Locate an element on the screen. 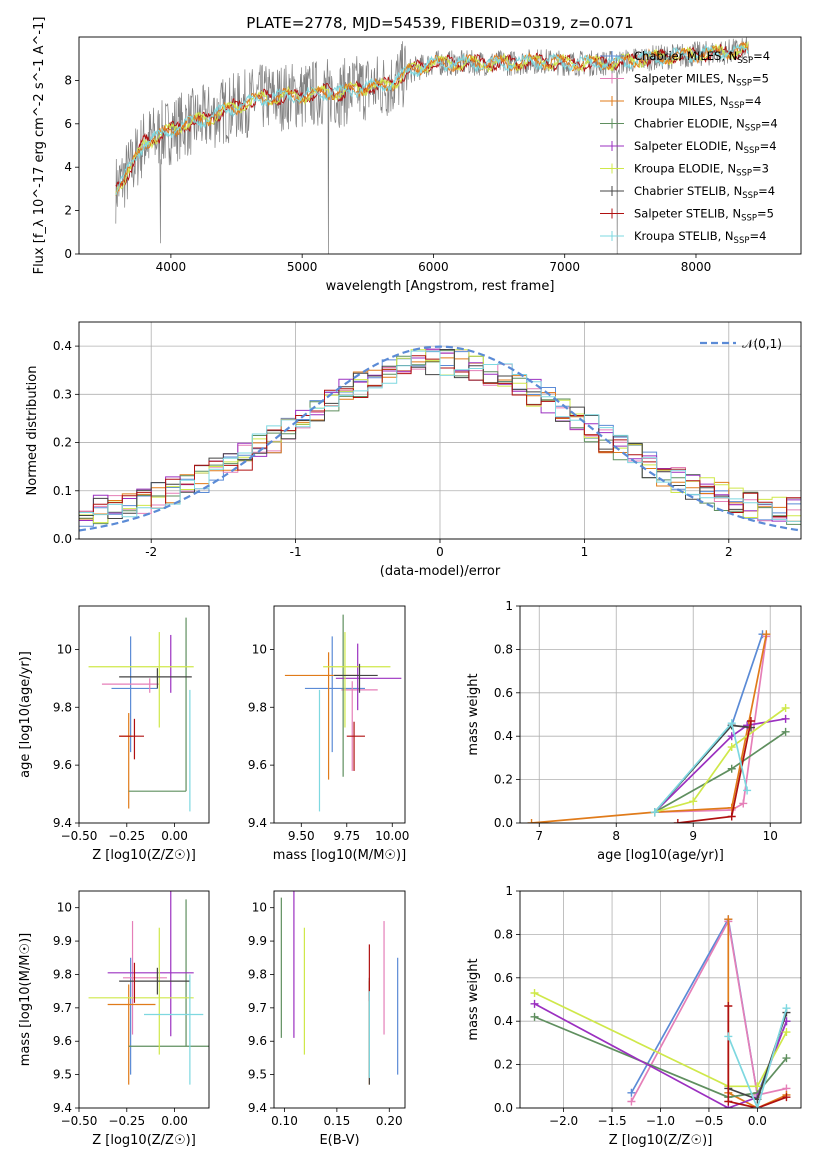  legend-label: Kroupa MILES, NSSP=4 is located at coordinates (697, 102).